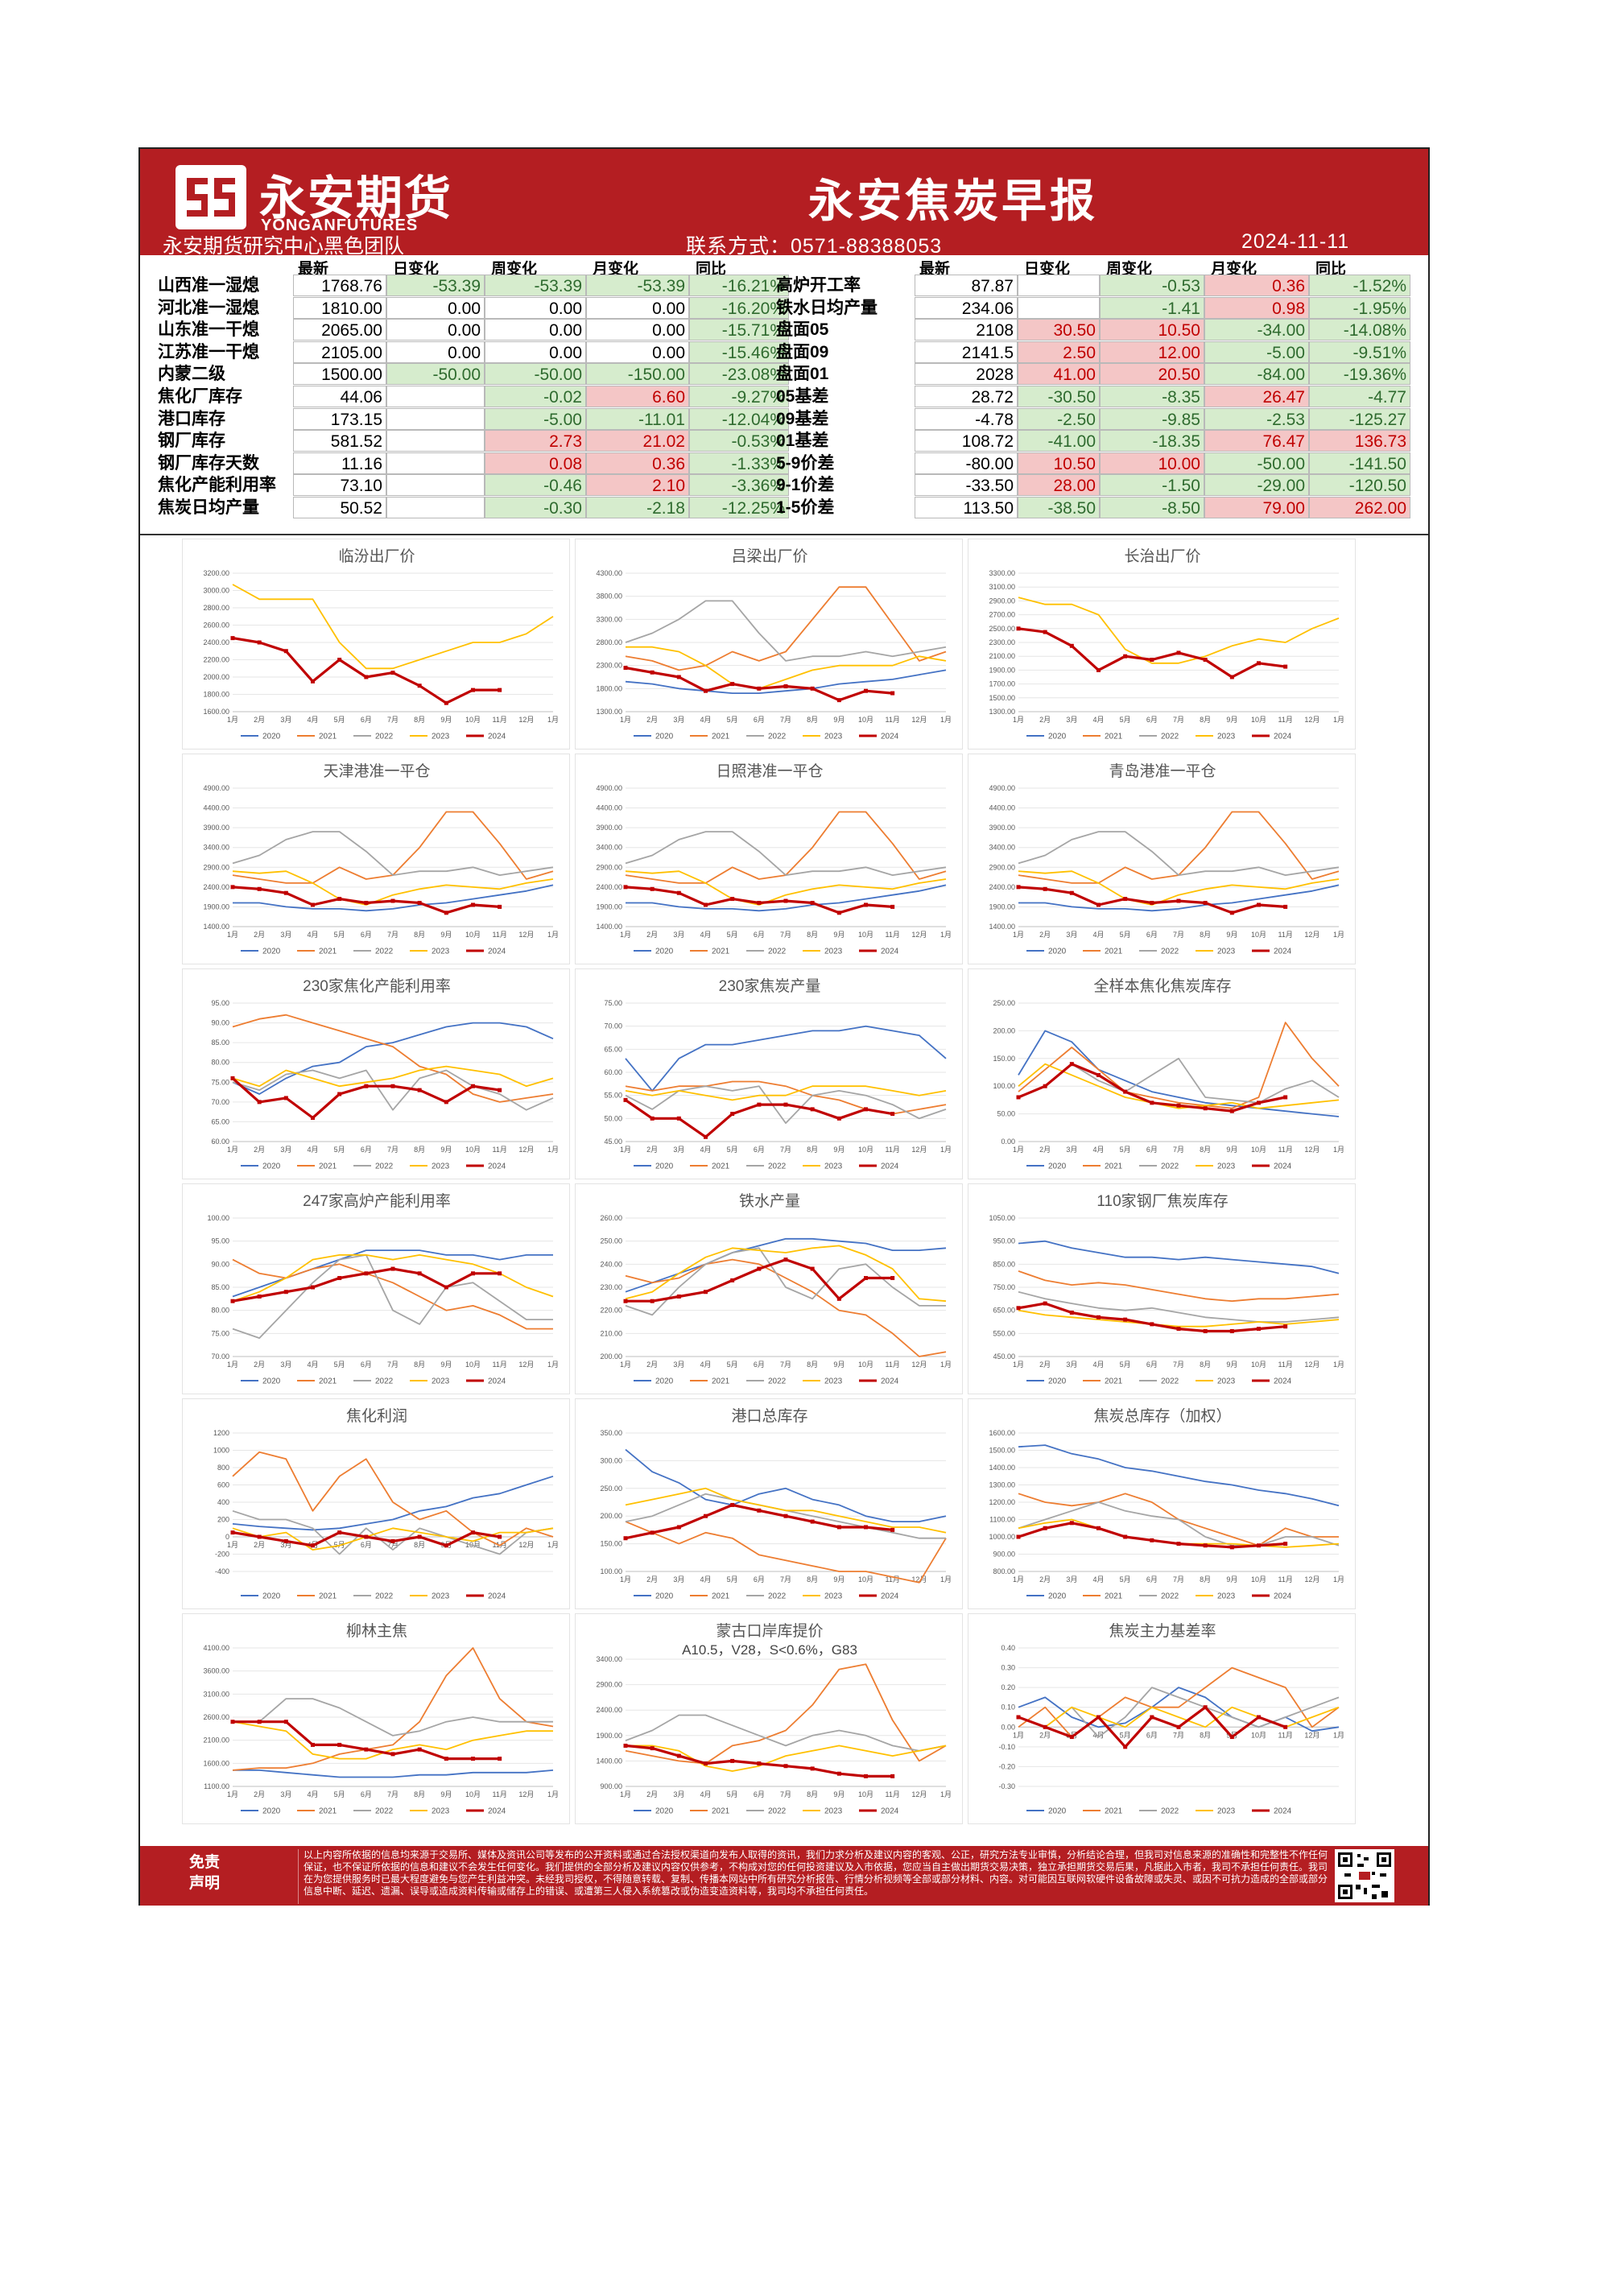  I want to click on x-tick-label: 4月, so click(705, 720).